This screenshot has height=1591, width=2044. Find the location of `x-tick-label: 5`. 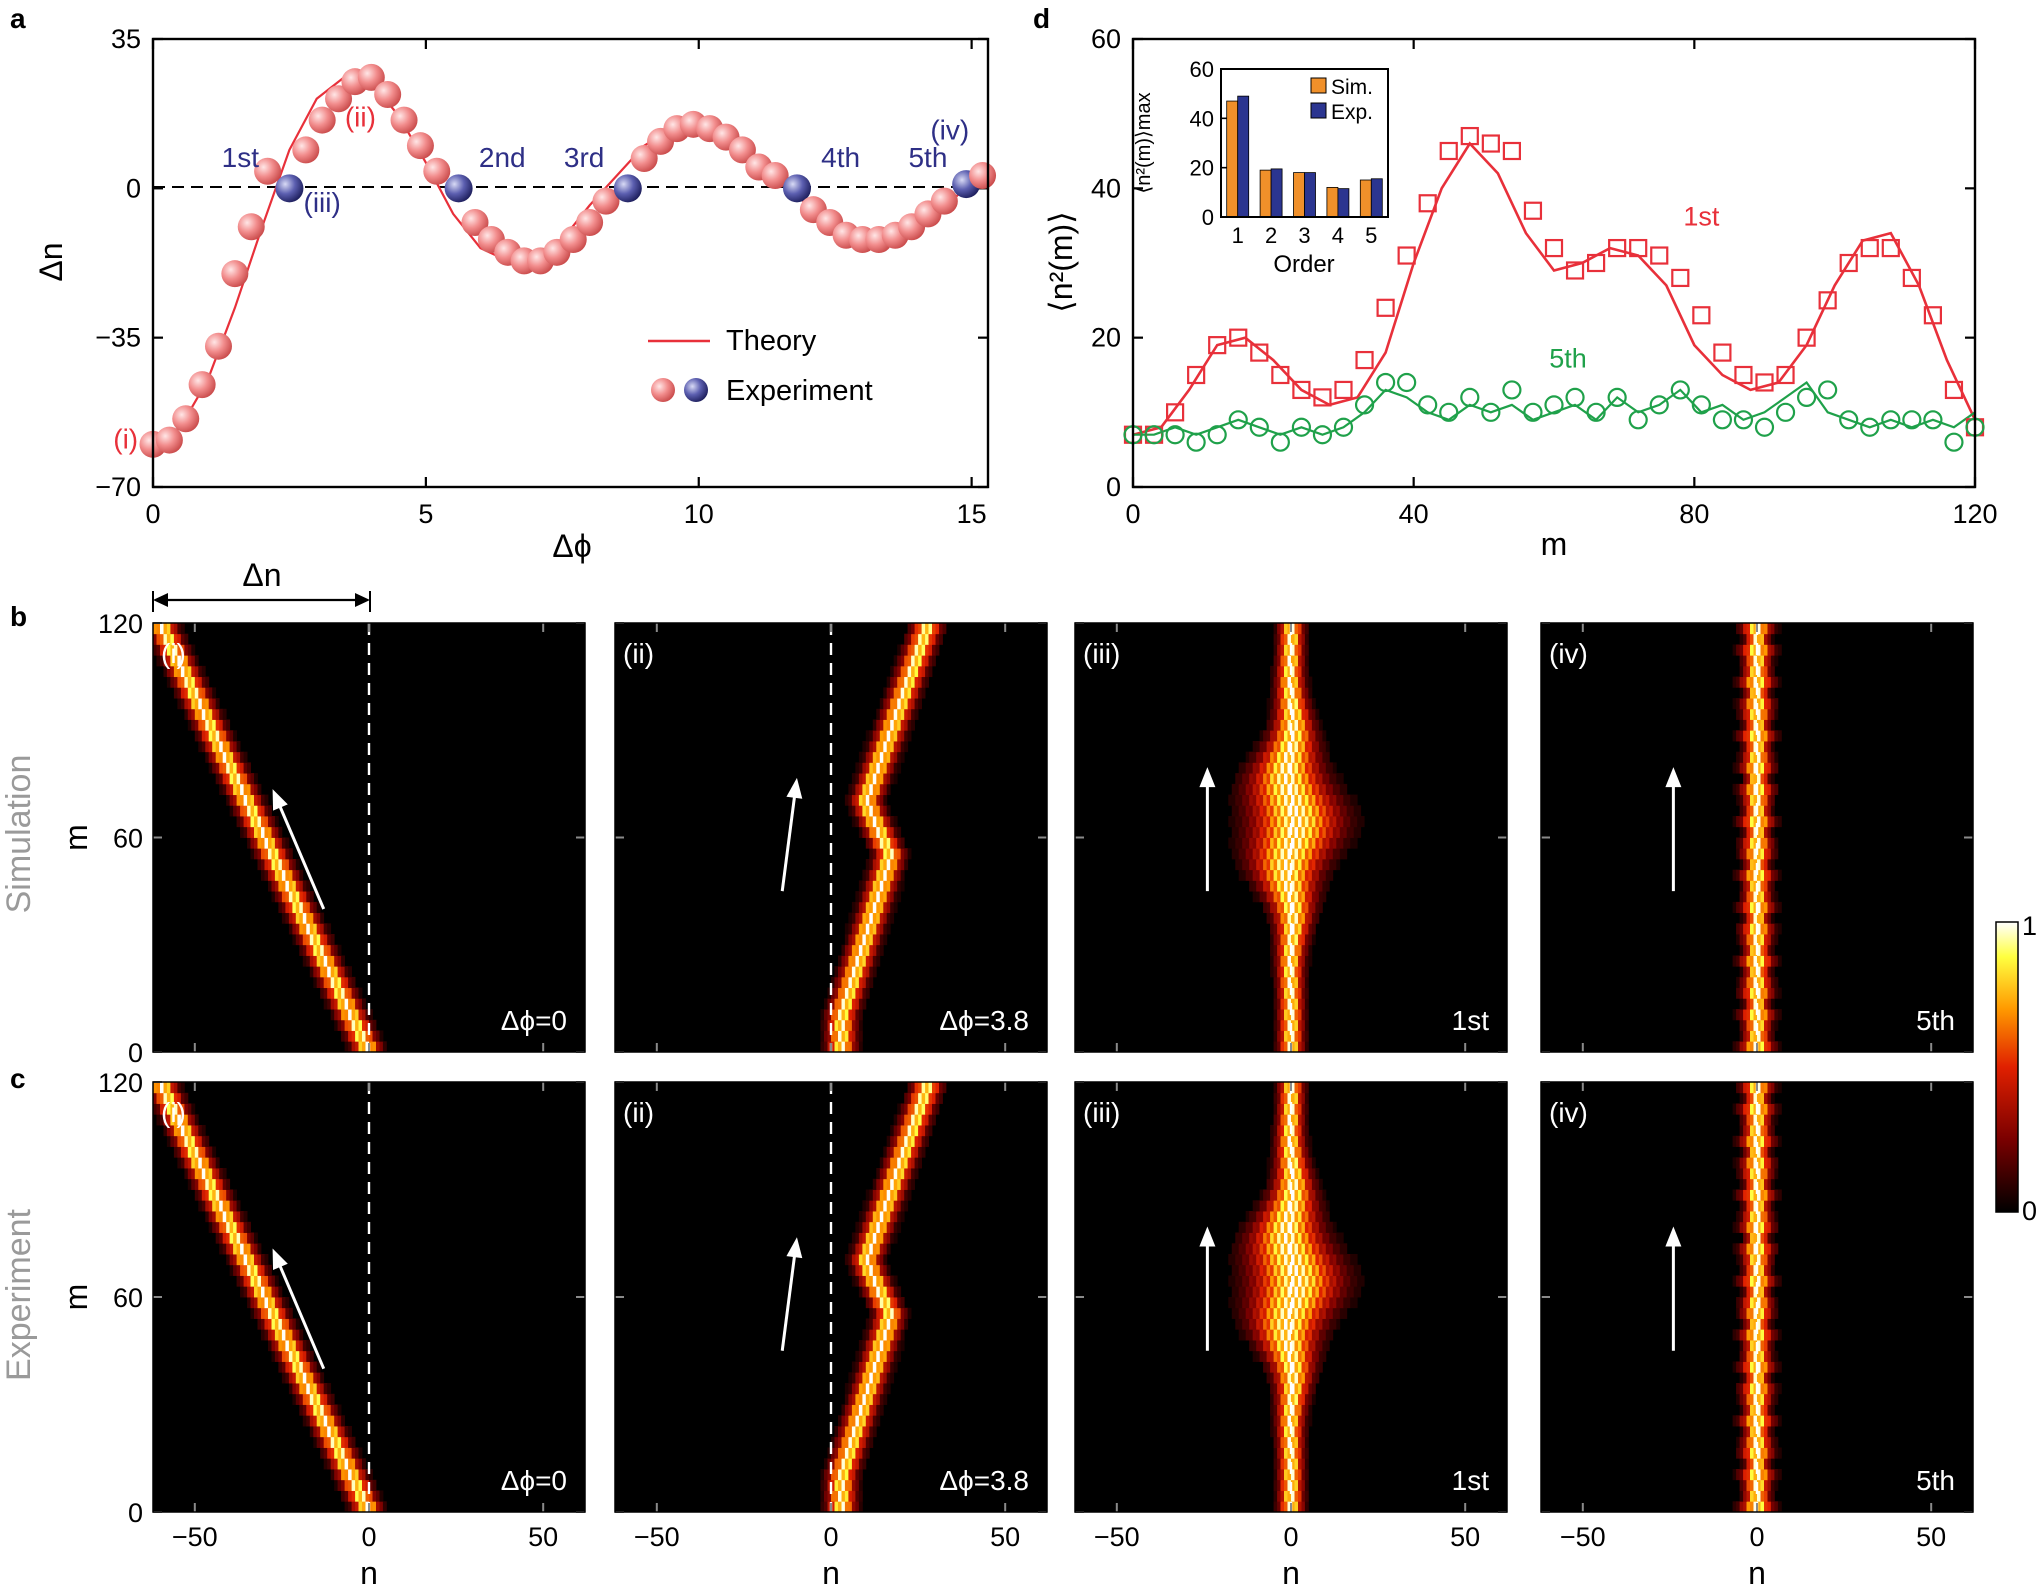

x-tick-label: 5 is located at coordinates (425, 514).